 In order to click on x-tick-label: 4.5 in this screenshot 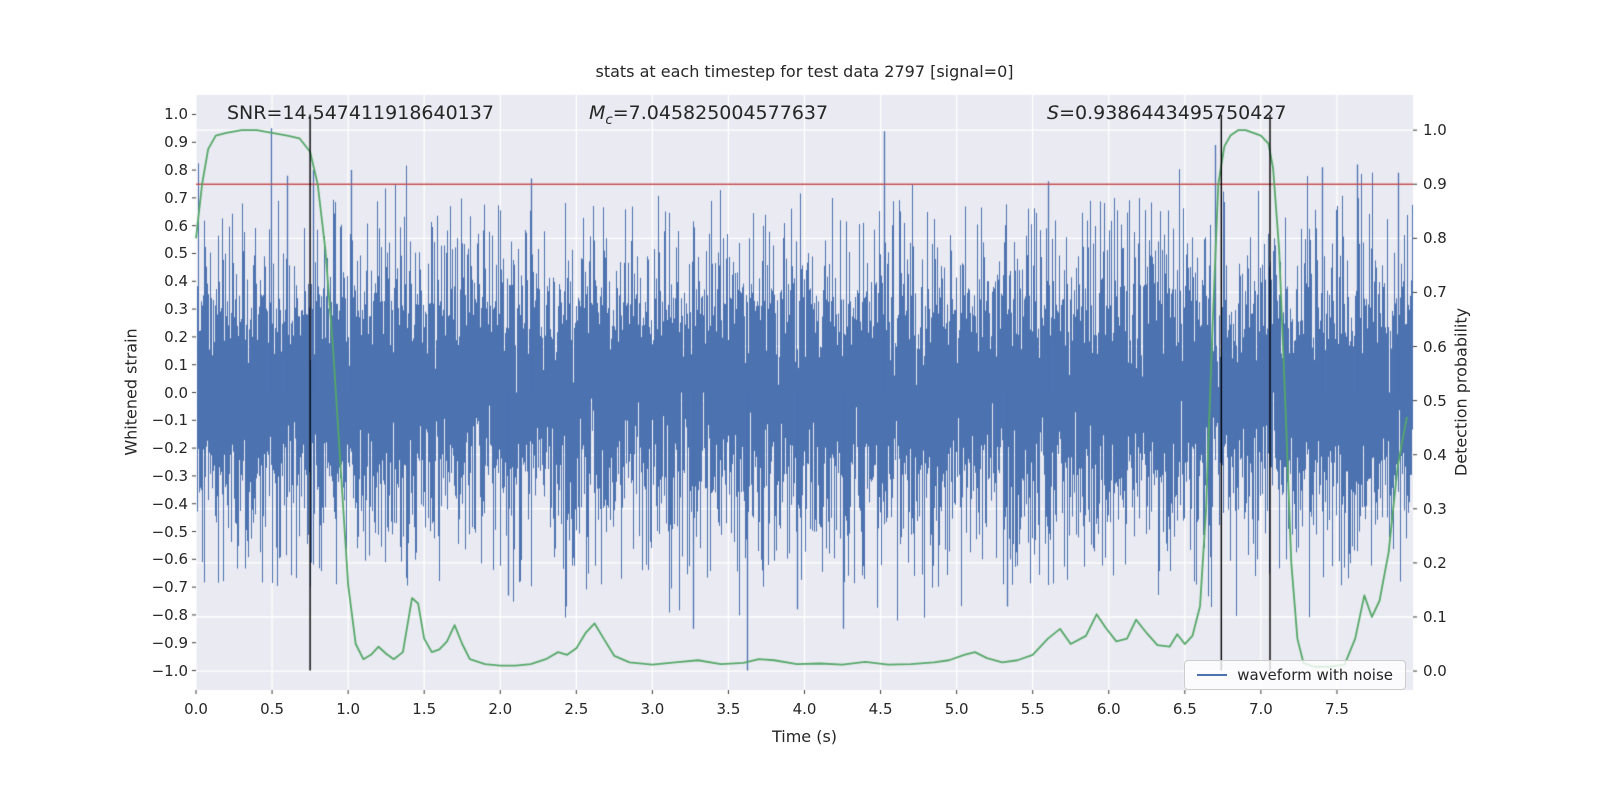, I will do `click(880, 709)`.